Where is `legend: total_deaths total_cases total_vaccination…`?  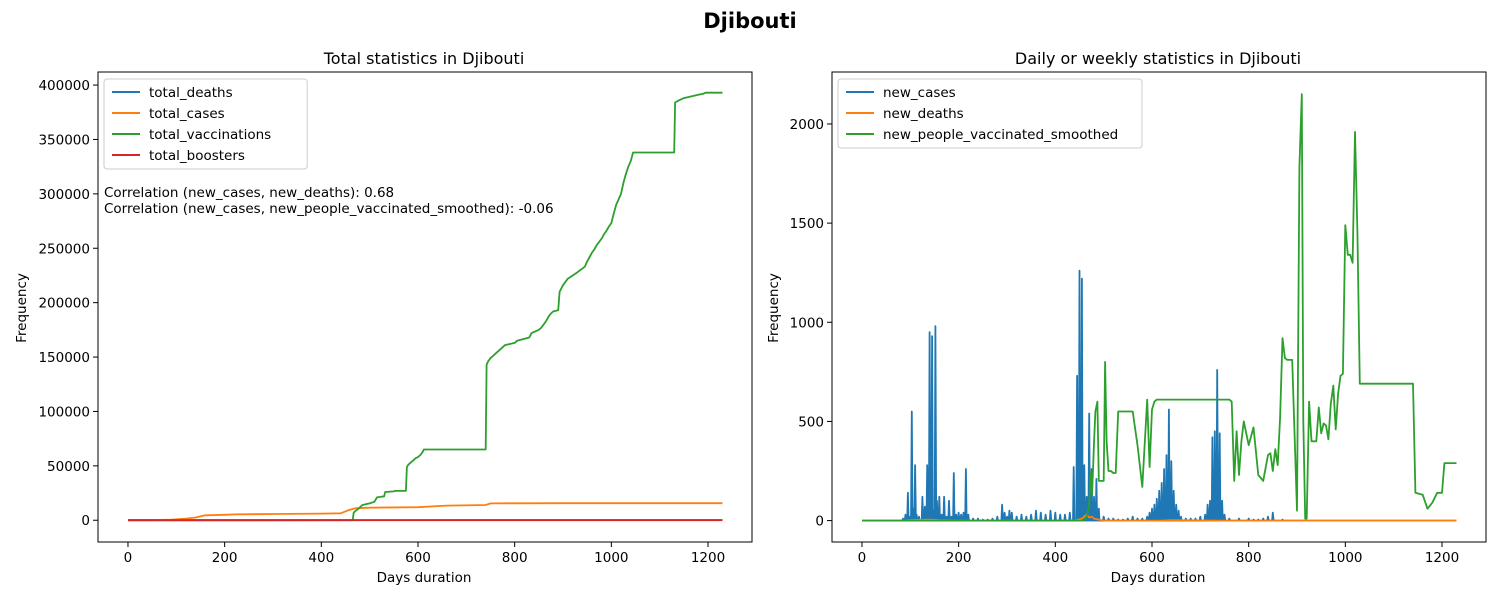 legend: total_deaths total_cases total_vaccination… is located at coordinates (205, 124).